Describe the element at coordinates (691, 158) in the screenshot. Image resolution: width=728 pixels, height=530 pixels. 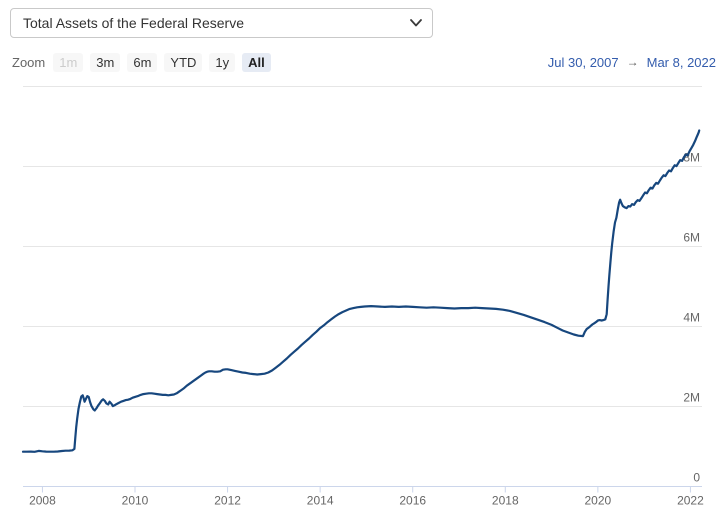
I see `y-axis-label: 8M` at that location.